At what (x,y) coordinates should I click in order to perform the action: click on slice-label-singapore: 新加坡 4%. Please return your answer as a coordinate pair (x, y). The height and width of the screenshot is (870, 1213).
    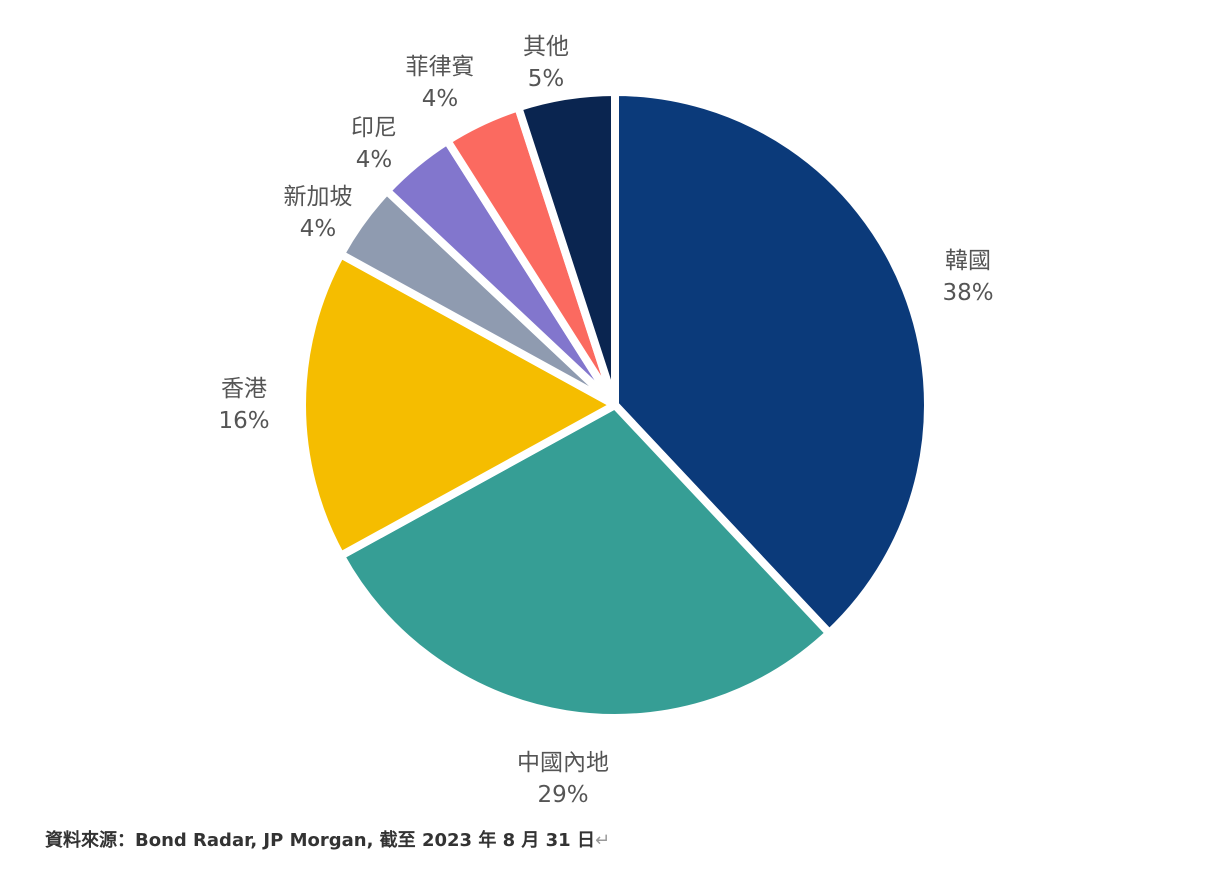
    Looking at the image, I should click on (318, 213).